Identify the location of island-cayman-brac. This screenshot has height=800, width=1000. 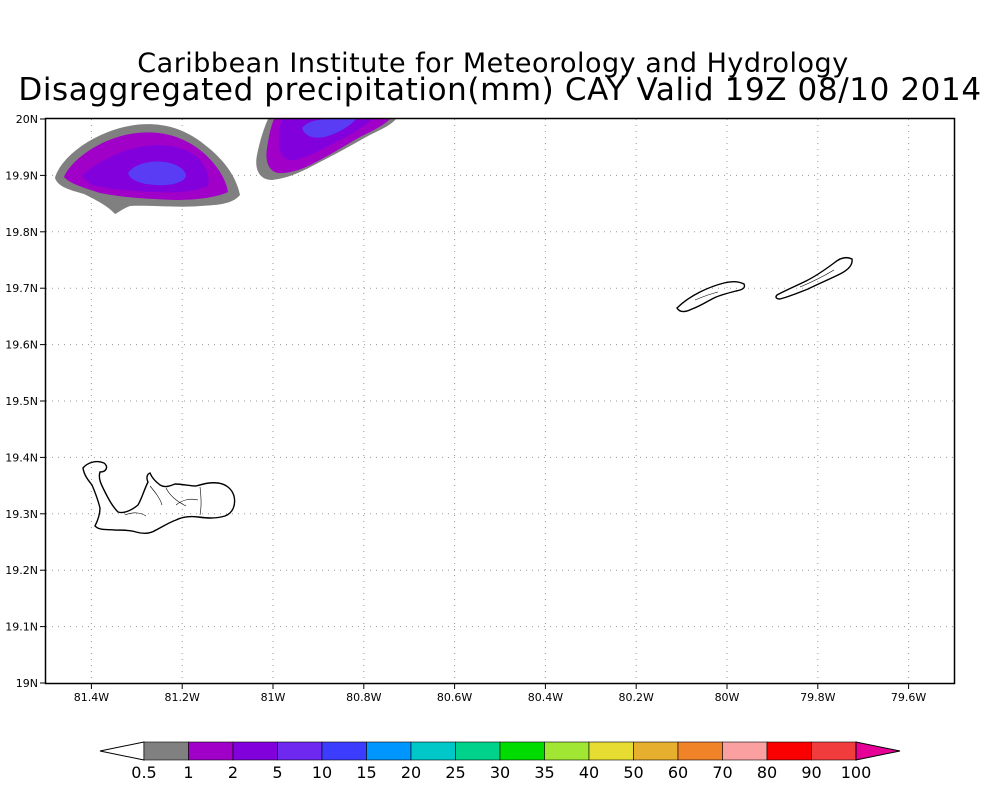
(814, 278).